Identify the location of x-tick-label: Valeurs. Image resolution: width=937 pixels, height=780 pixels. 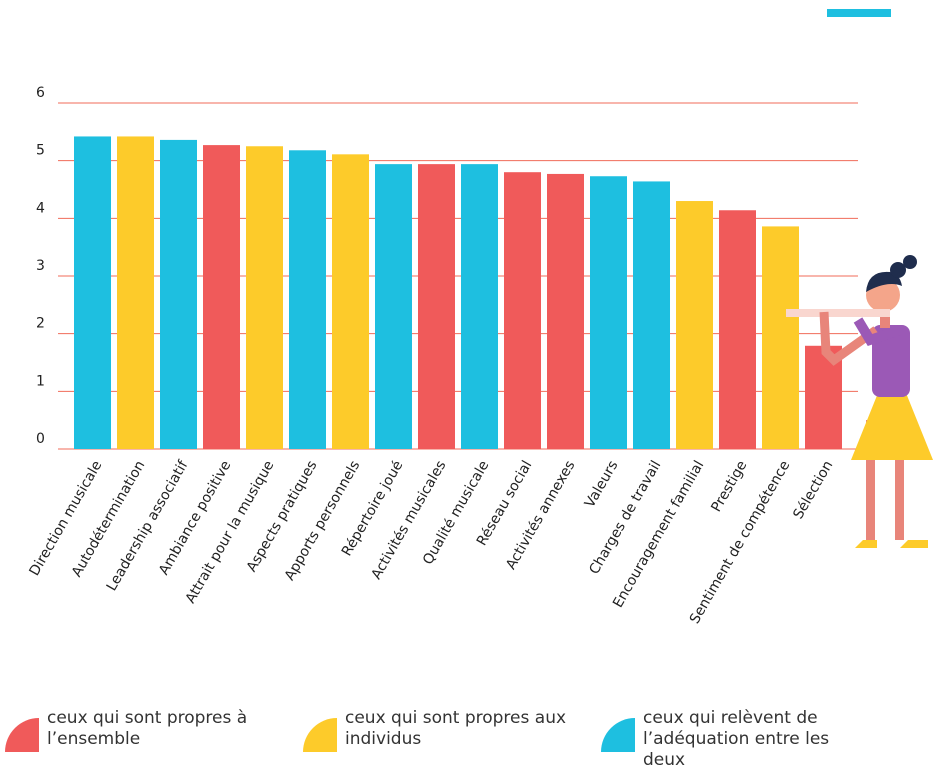
(602, 484).